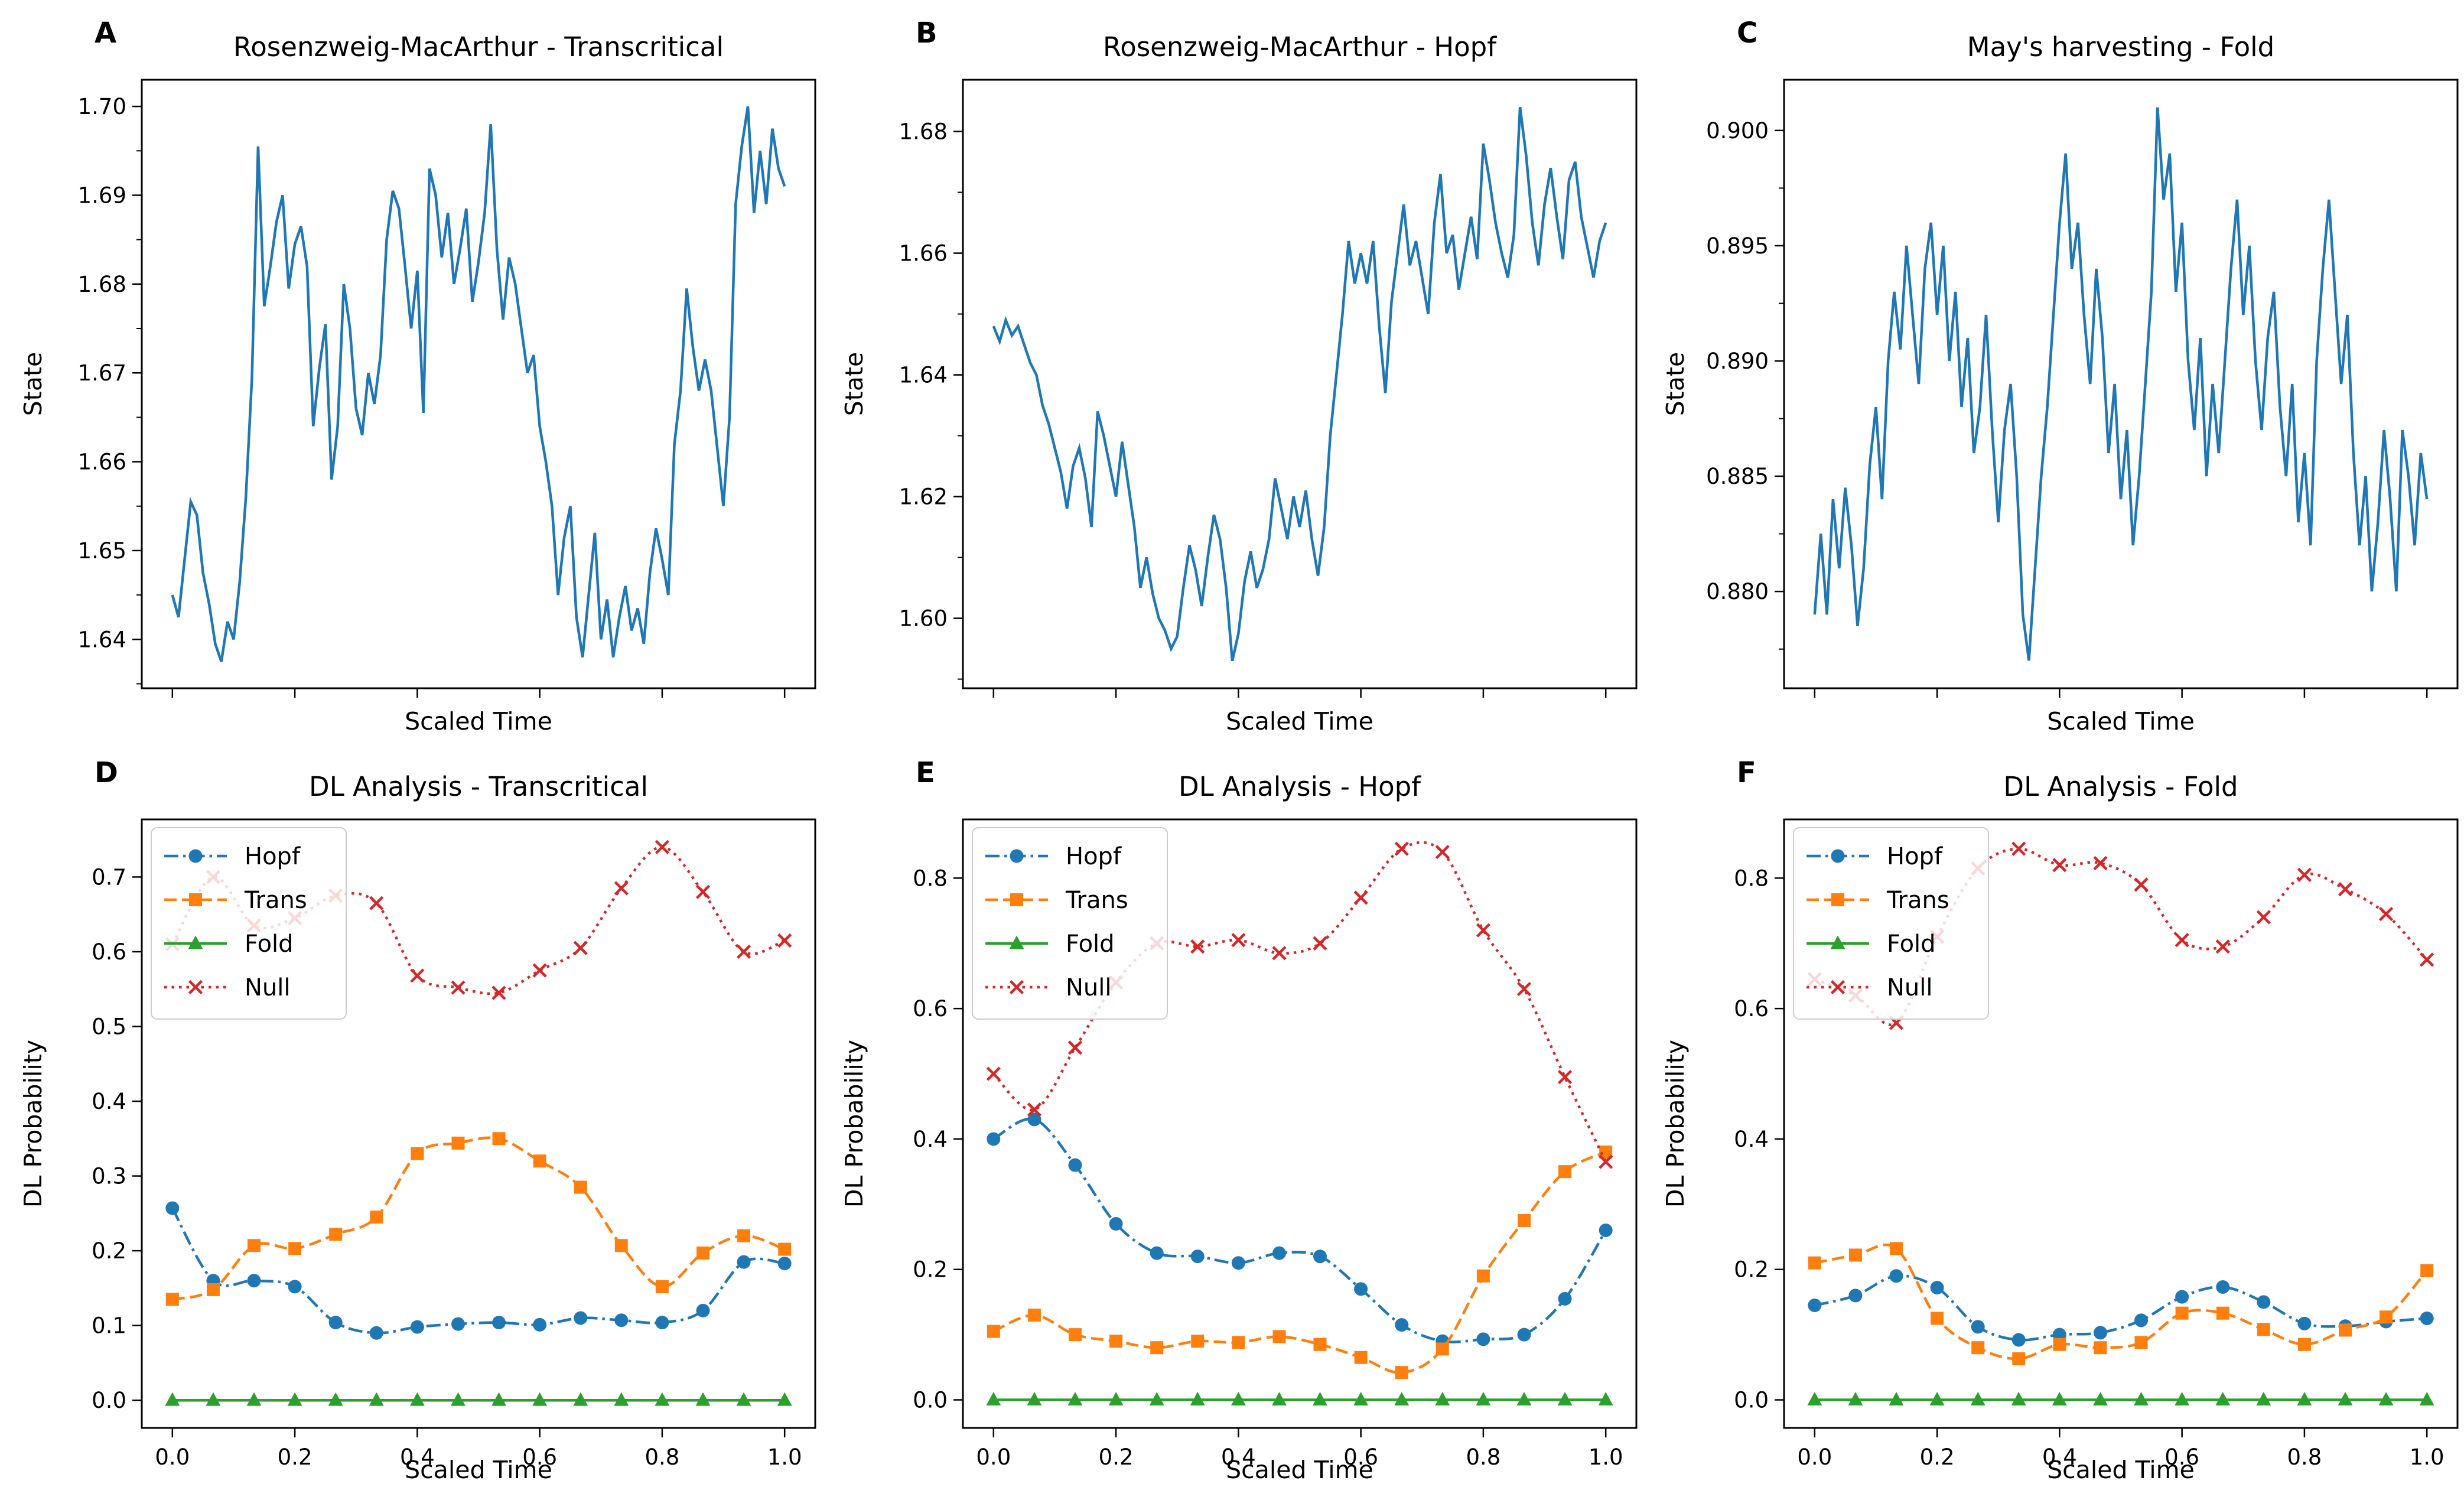  I want to click on series-line-hopf, so click(1299, 1230).